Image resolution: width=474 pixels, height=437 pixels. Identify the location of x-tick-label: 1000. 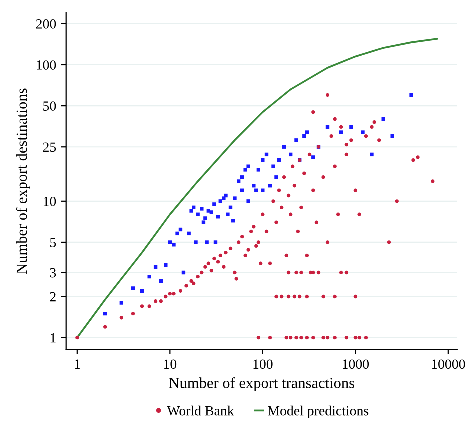
(356, 365).